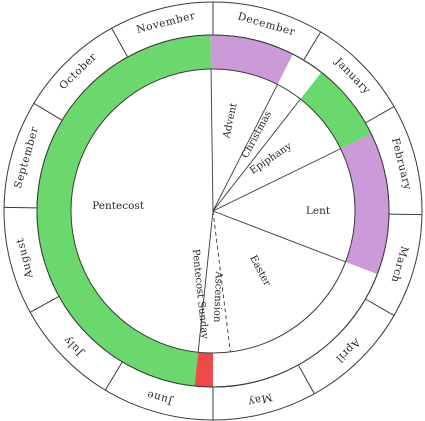 Image resolution: width=425 pixels, height=421 pixels. I want to click on spoke-christmas-start, so click(245, 148).